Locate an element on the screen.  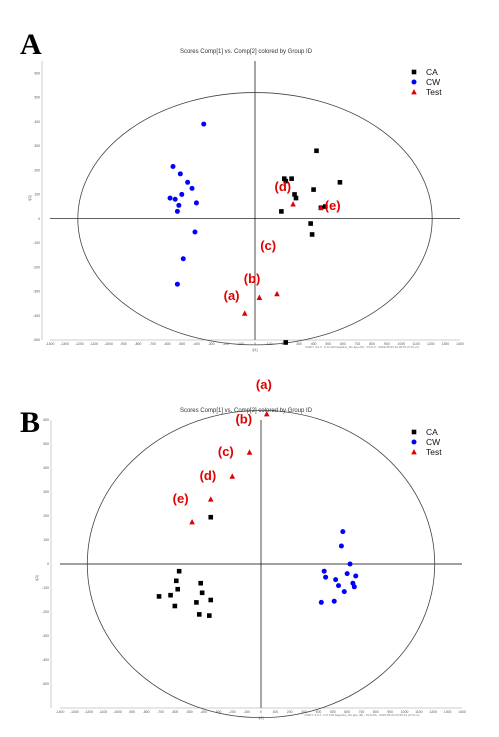
panel-b-x-tick: -1200 is located at coordinates (88, 712).